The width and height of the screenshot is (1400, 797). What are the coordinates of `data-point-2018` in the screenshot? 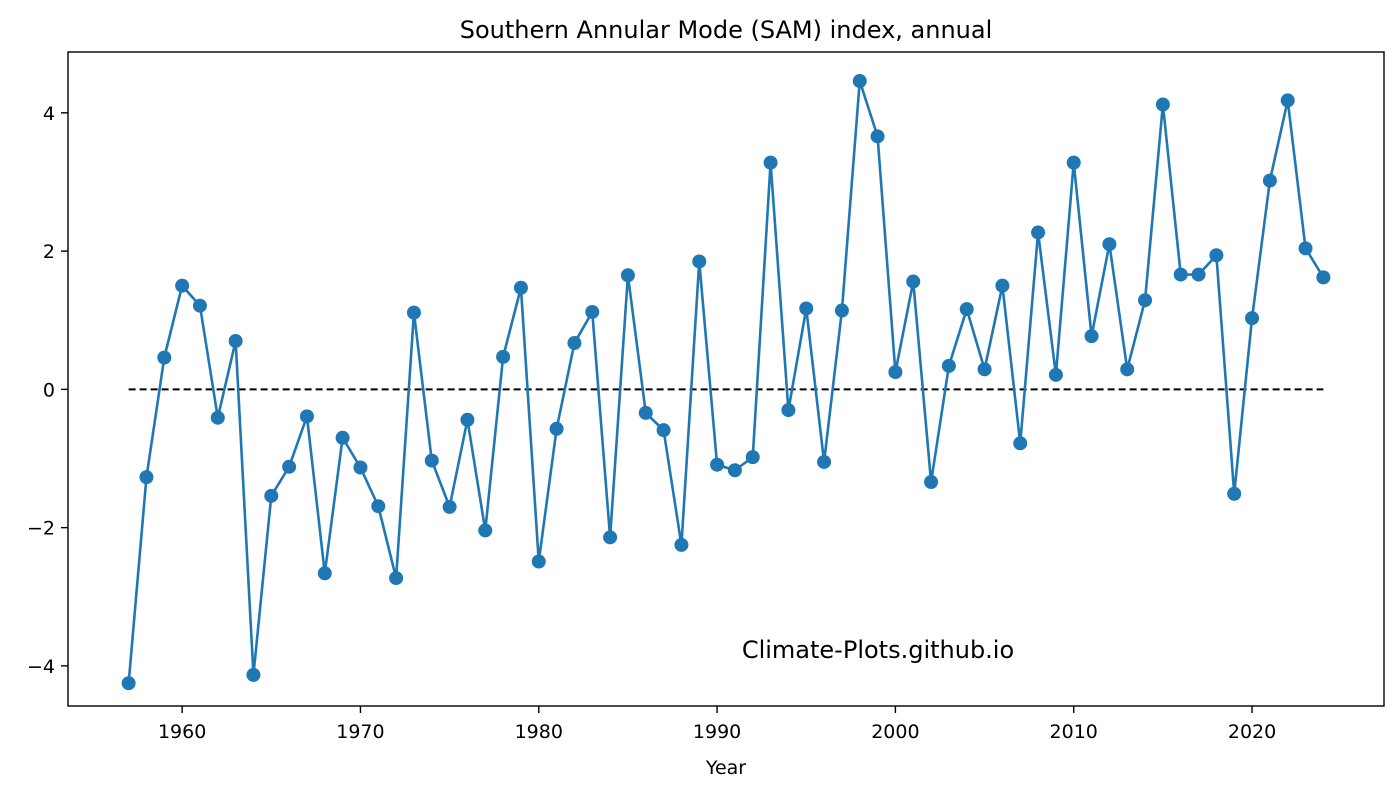 It's located at (1216, 255).